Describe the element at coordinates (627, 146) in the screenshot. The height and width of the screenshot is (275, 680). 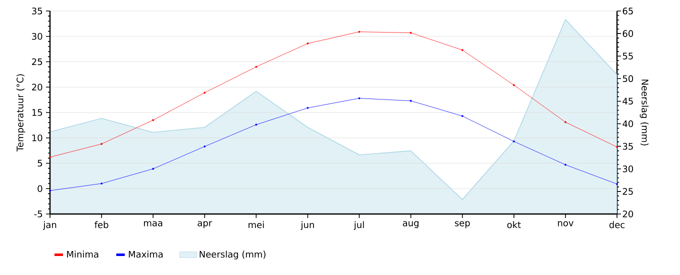
I see `y2-tick-label: 35` at that location.